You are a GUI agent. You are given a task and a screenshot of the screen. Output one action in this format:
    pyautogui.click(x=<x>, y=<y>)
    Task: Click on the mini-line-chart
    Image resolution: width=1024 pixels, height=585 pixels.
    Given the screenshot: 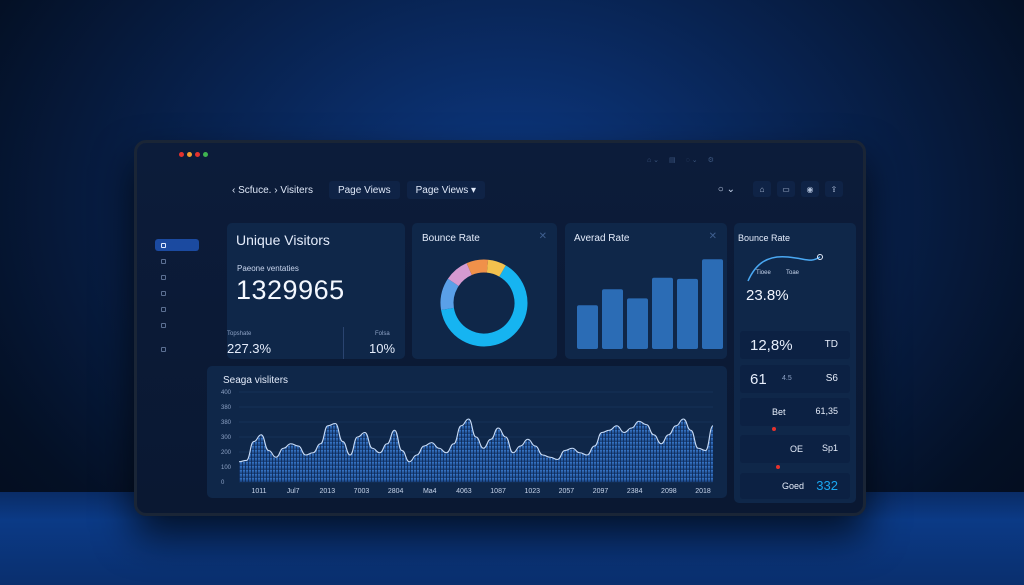 What is the action you would take?
    pyautogui.click(x=785, y=268)
    